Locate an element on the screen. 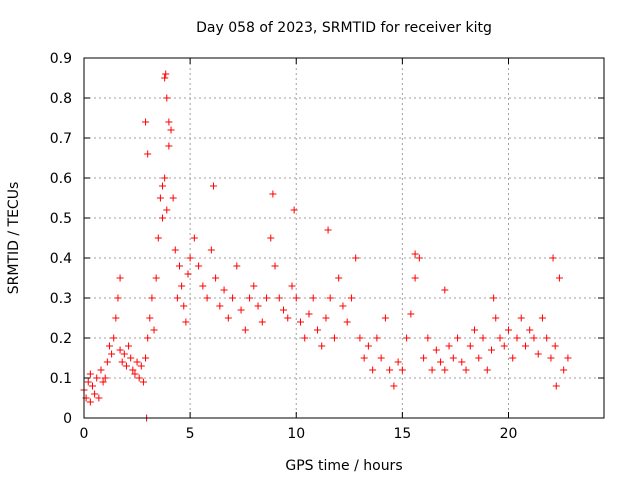  x-tick-label: 5 is located at coordinates (190, 434).